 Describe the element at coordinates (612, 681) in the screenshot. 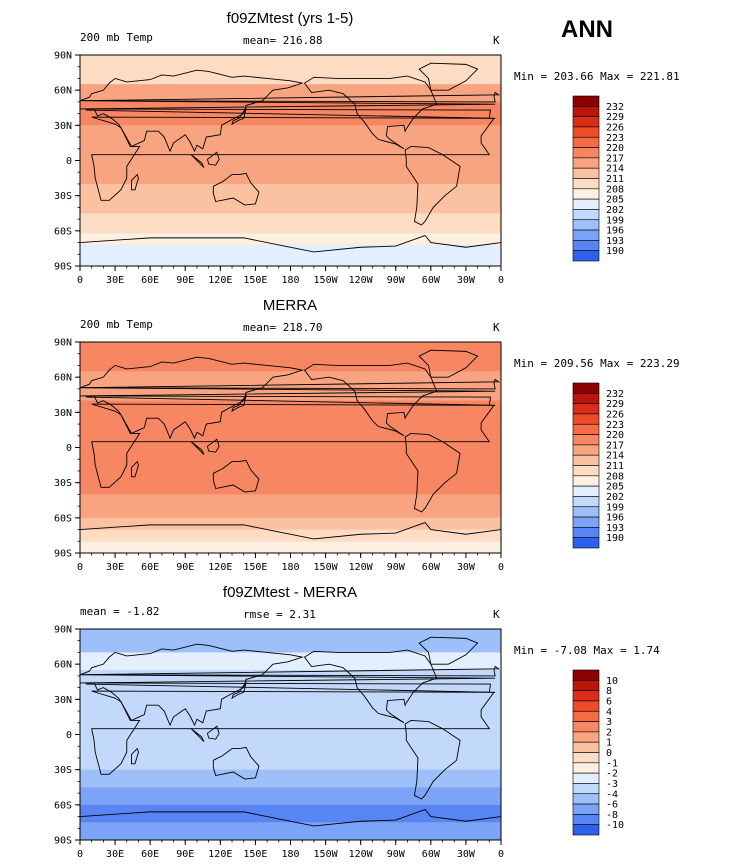

I see `colorbar-level-label: 10` at that location.